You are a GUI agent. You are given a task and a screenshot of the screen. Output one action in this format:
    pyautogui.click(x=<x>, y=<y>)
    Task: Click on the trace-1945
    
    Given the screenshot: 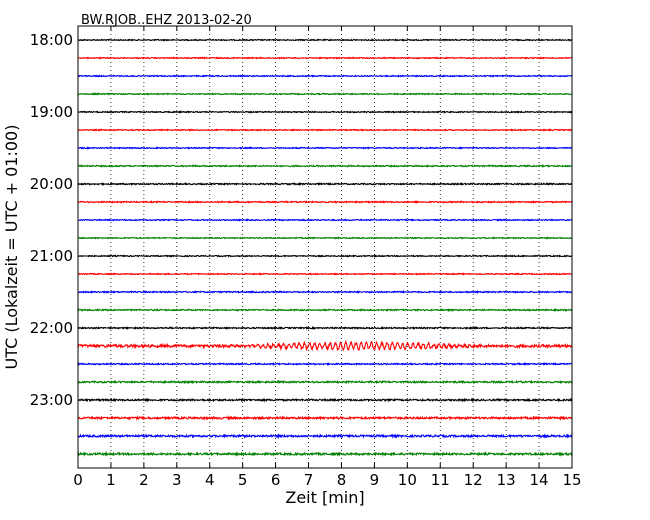 What is the action you would take?
    pyautogui.click(x=325, y=165)
    